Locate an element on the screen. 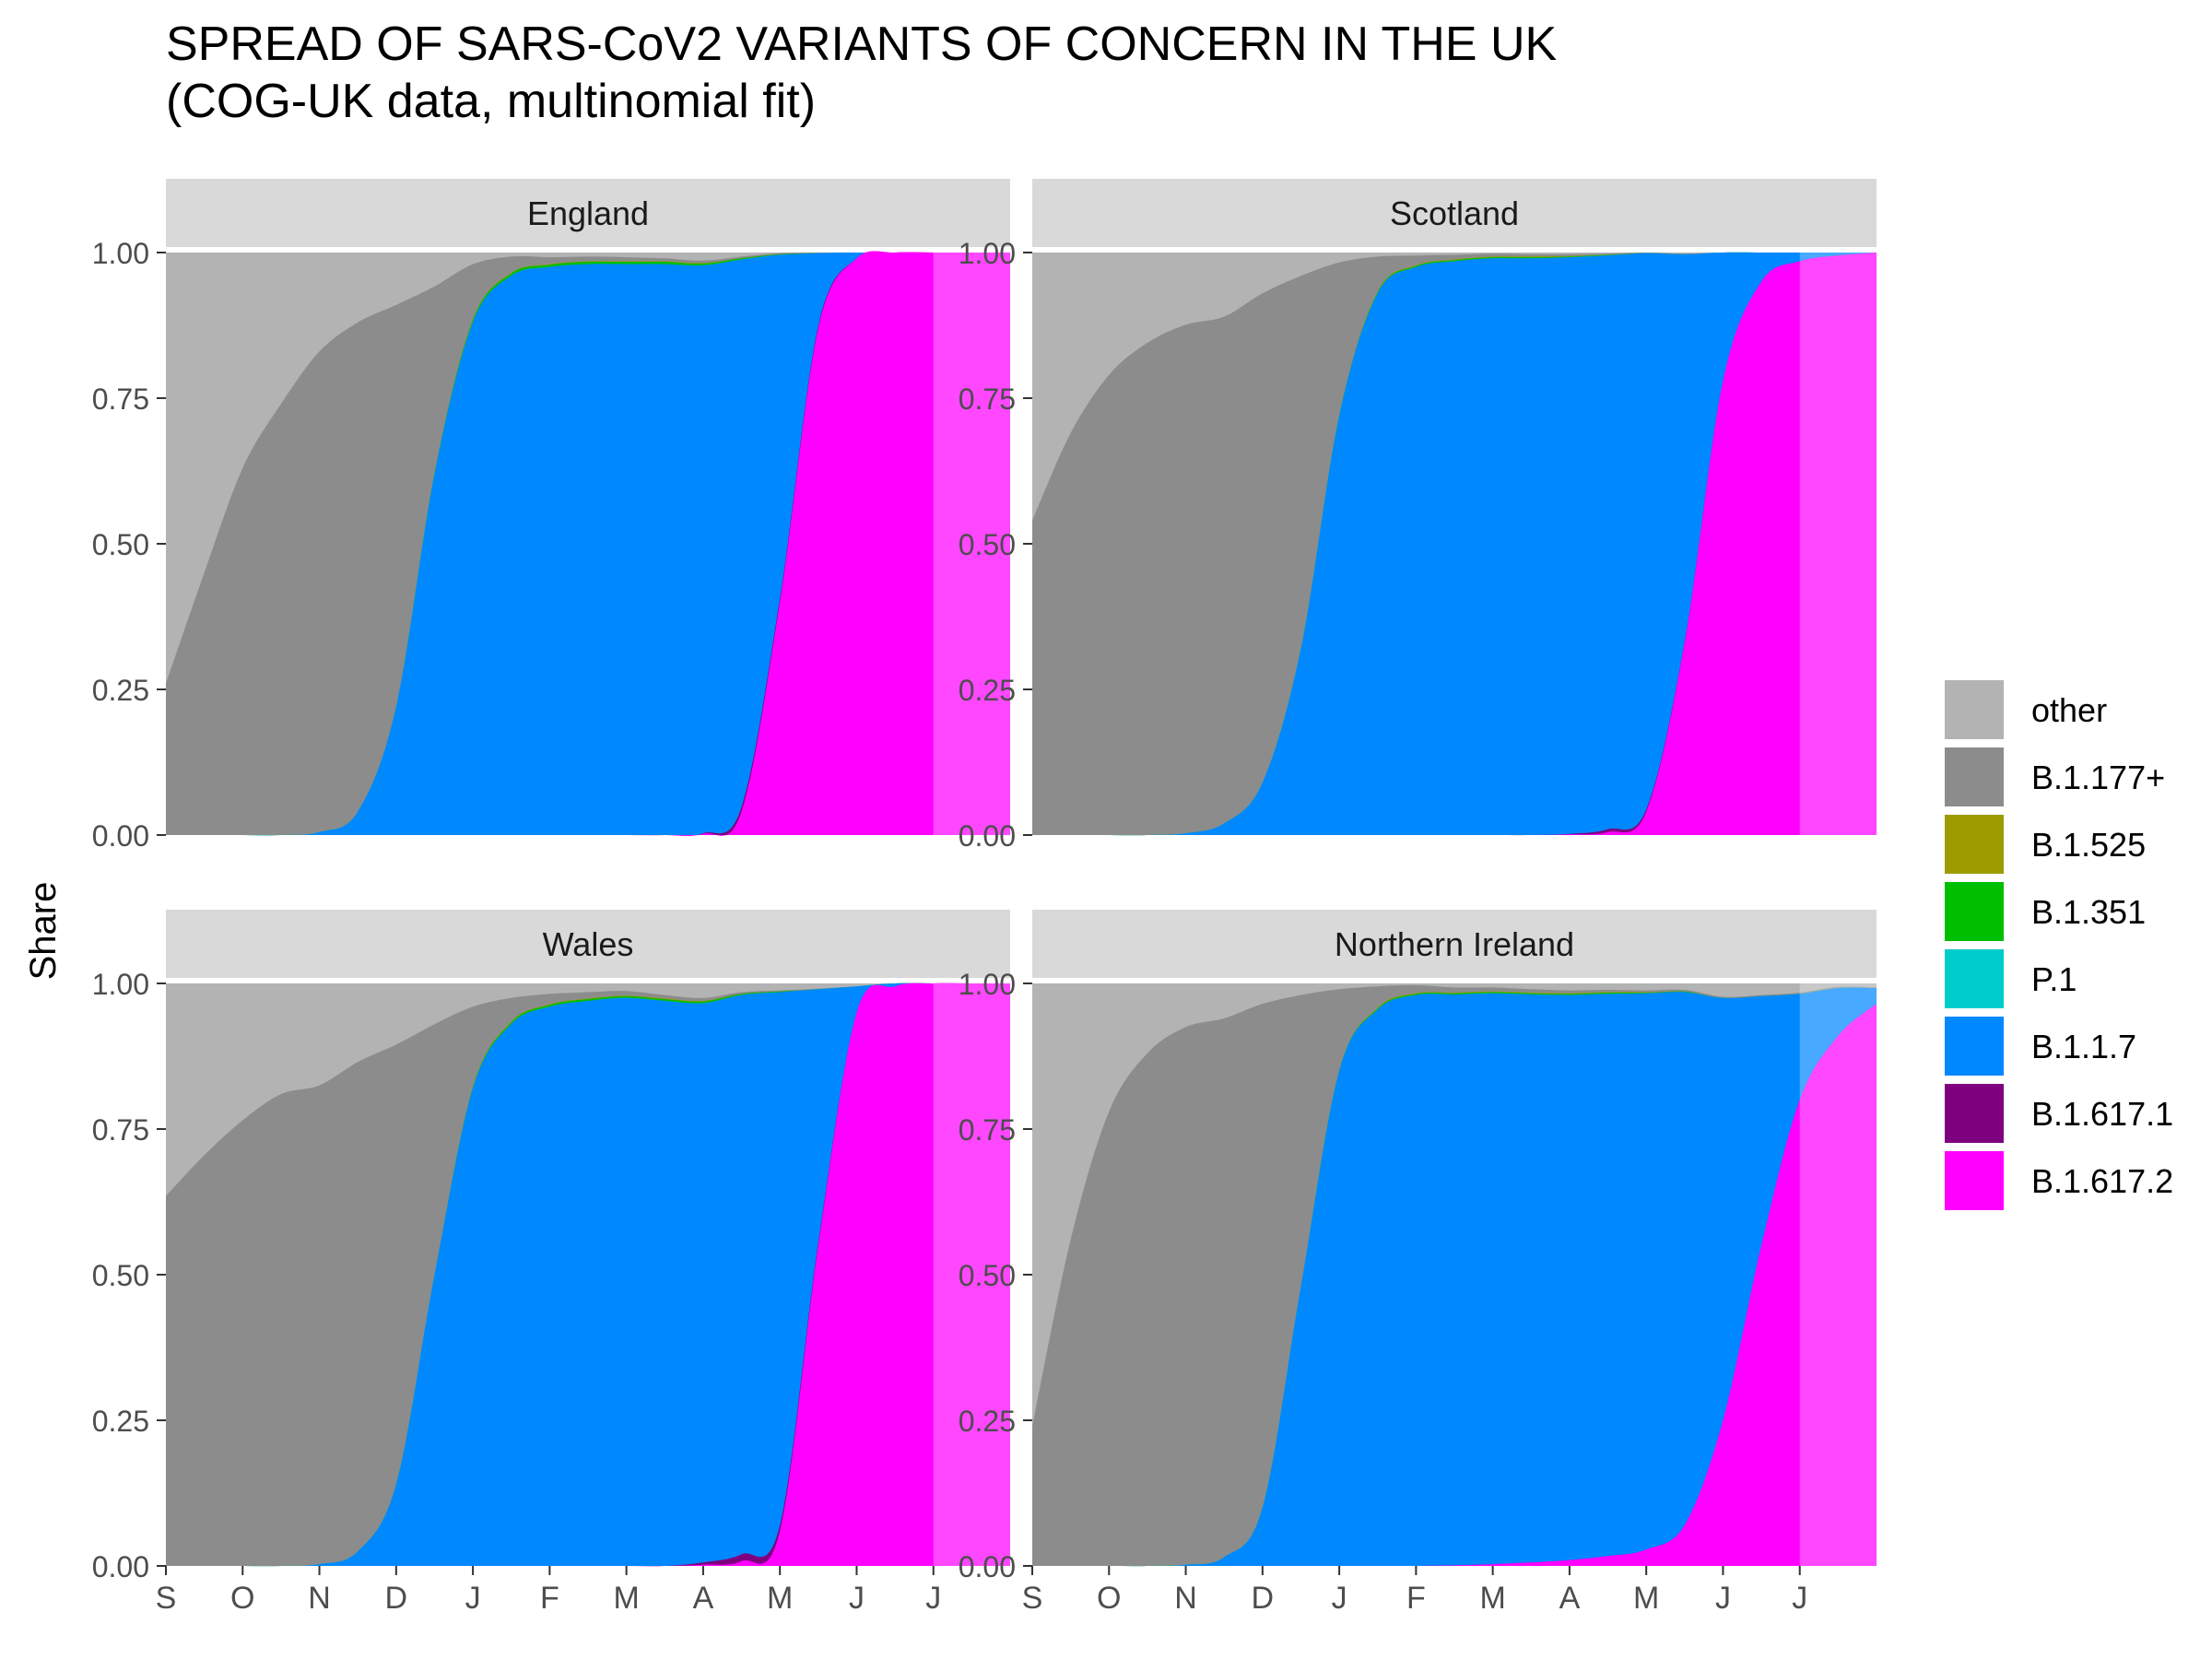 The height and width of the screenshot is (1659, 2212). legend-label: B.1.1.7 is located at coordinates (2083, 1046).